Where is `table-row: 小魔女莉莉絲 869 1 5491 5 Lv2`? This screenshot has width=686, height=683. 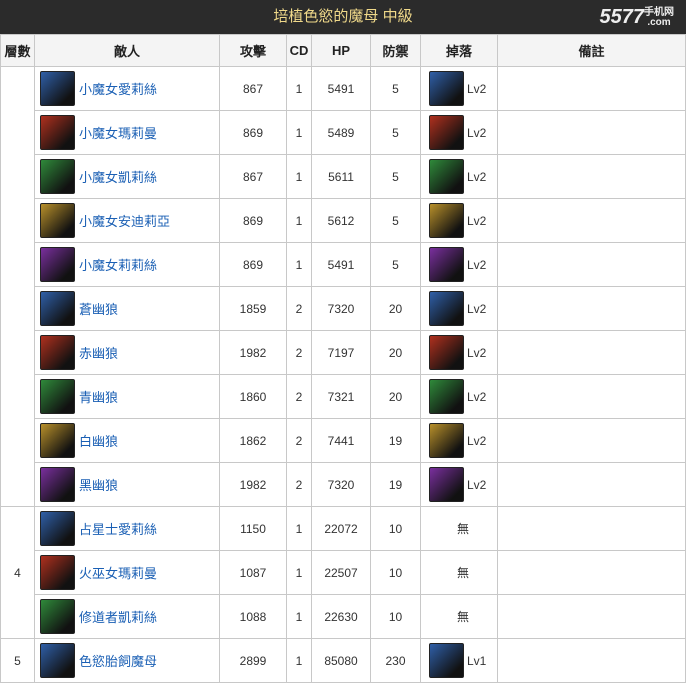
table-row: 小魔女莉莉絲 869 1 5491 5 Lv2 is located at coordinates (343, 264).